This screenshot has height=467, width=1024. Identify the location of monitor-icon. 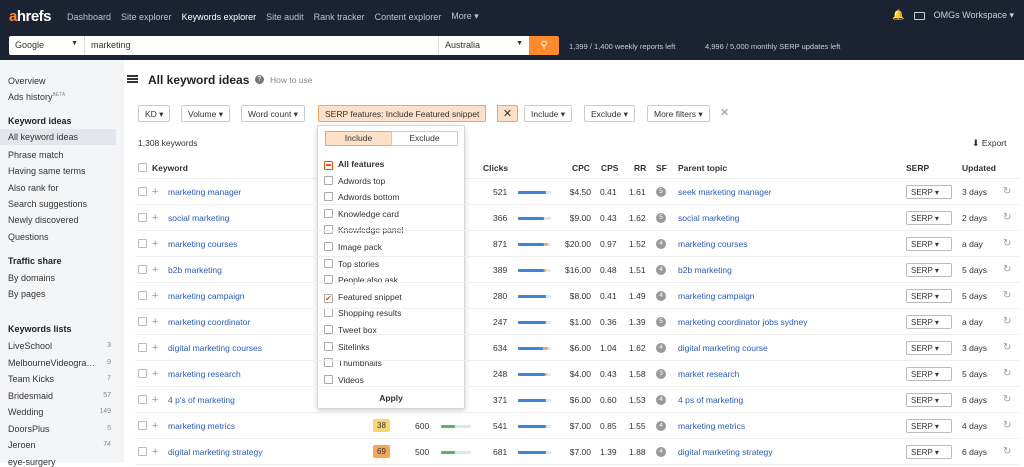
(919, 15).